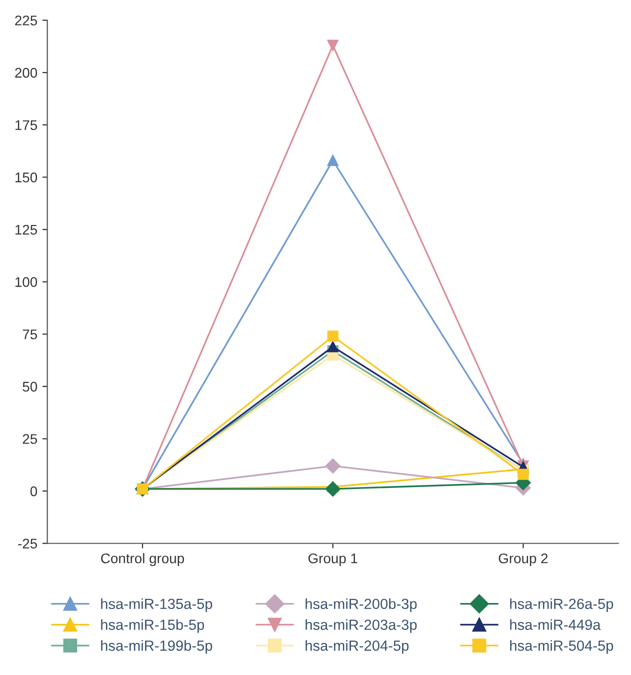  Describe the element at coordinates (30, 335) in the screenshot. I see `y-tick-label: 75` at that location.